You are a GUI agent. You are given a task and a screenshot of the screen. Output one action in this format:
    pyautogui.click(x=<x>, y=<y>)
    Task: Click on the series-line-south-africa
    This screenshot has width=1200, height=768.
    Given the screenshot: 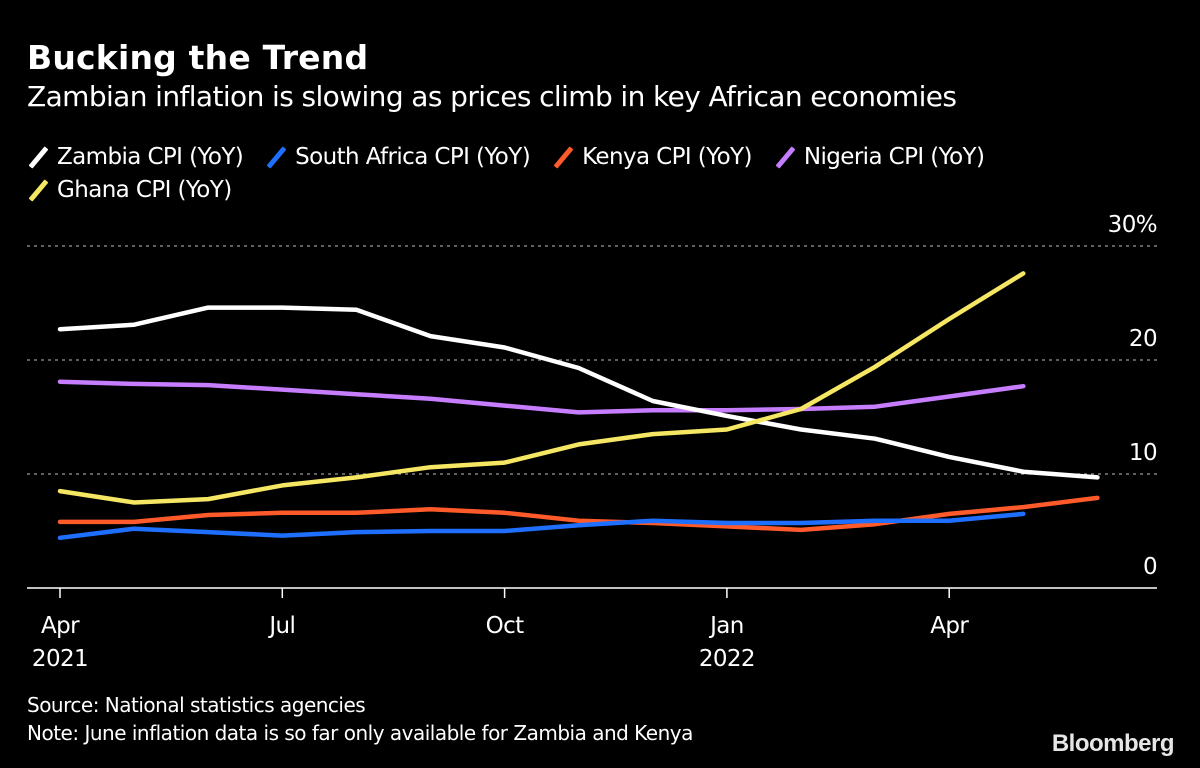 What is the action you would take?
    pyautogui.click(x=541, y=526)
    